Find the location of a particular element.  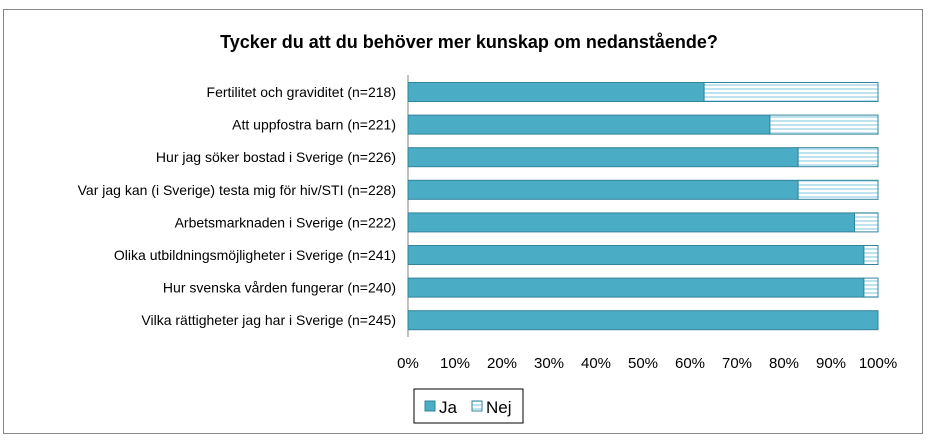

x-tick-label: 80% is located at coordinates (784, 363).